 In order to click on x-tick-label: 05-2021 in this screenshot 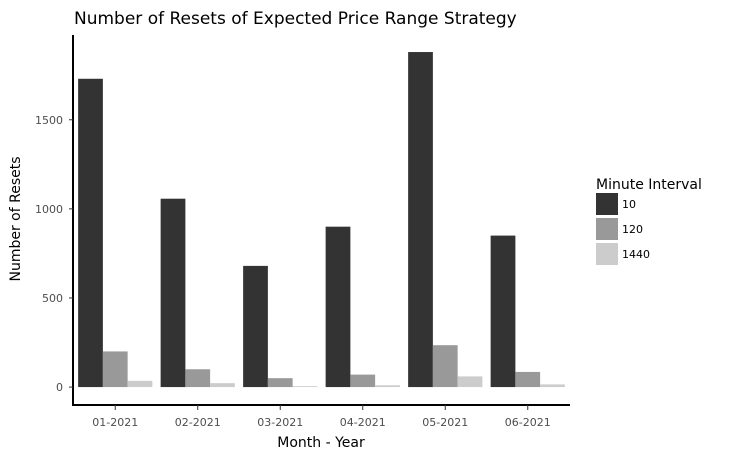, I will do `click(445, 422)`.